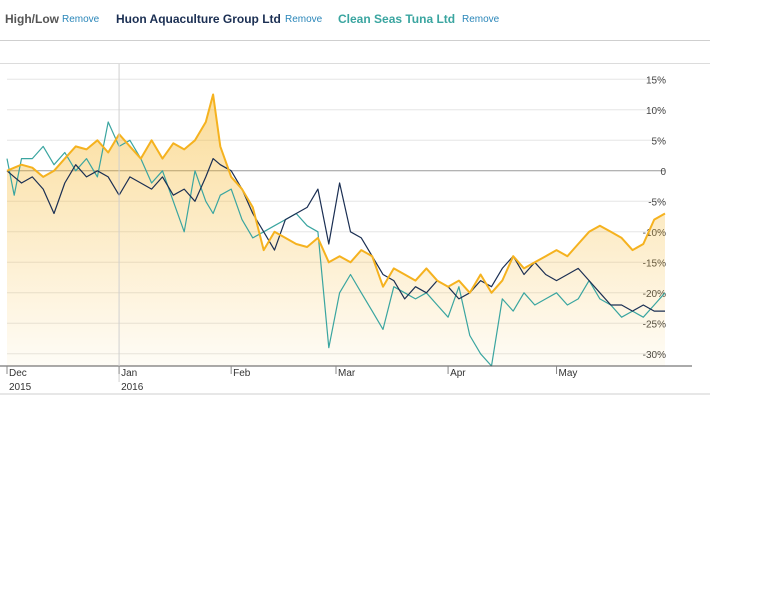 This screenshot has width=768, height=614. What do you see at coordinates (659, 141) in the screenshot?
I see `y-tick-label: 5%` at bounding box center [659, 141].